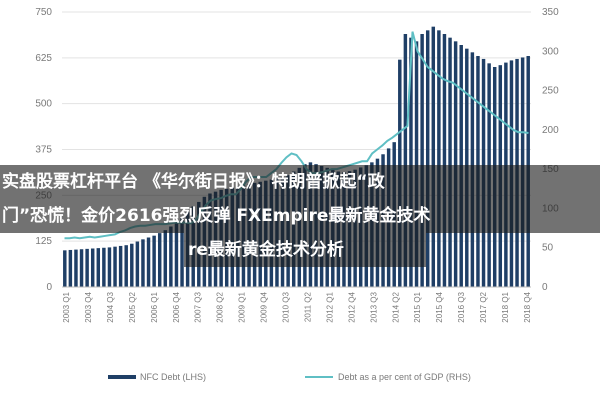  Describe the element at coordinates (198, 306) in the screenshot. I see `x-tick-label: 2007 Q3` at that location.